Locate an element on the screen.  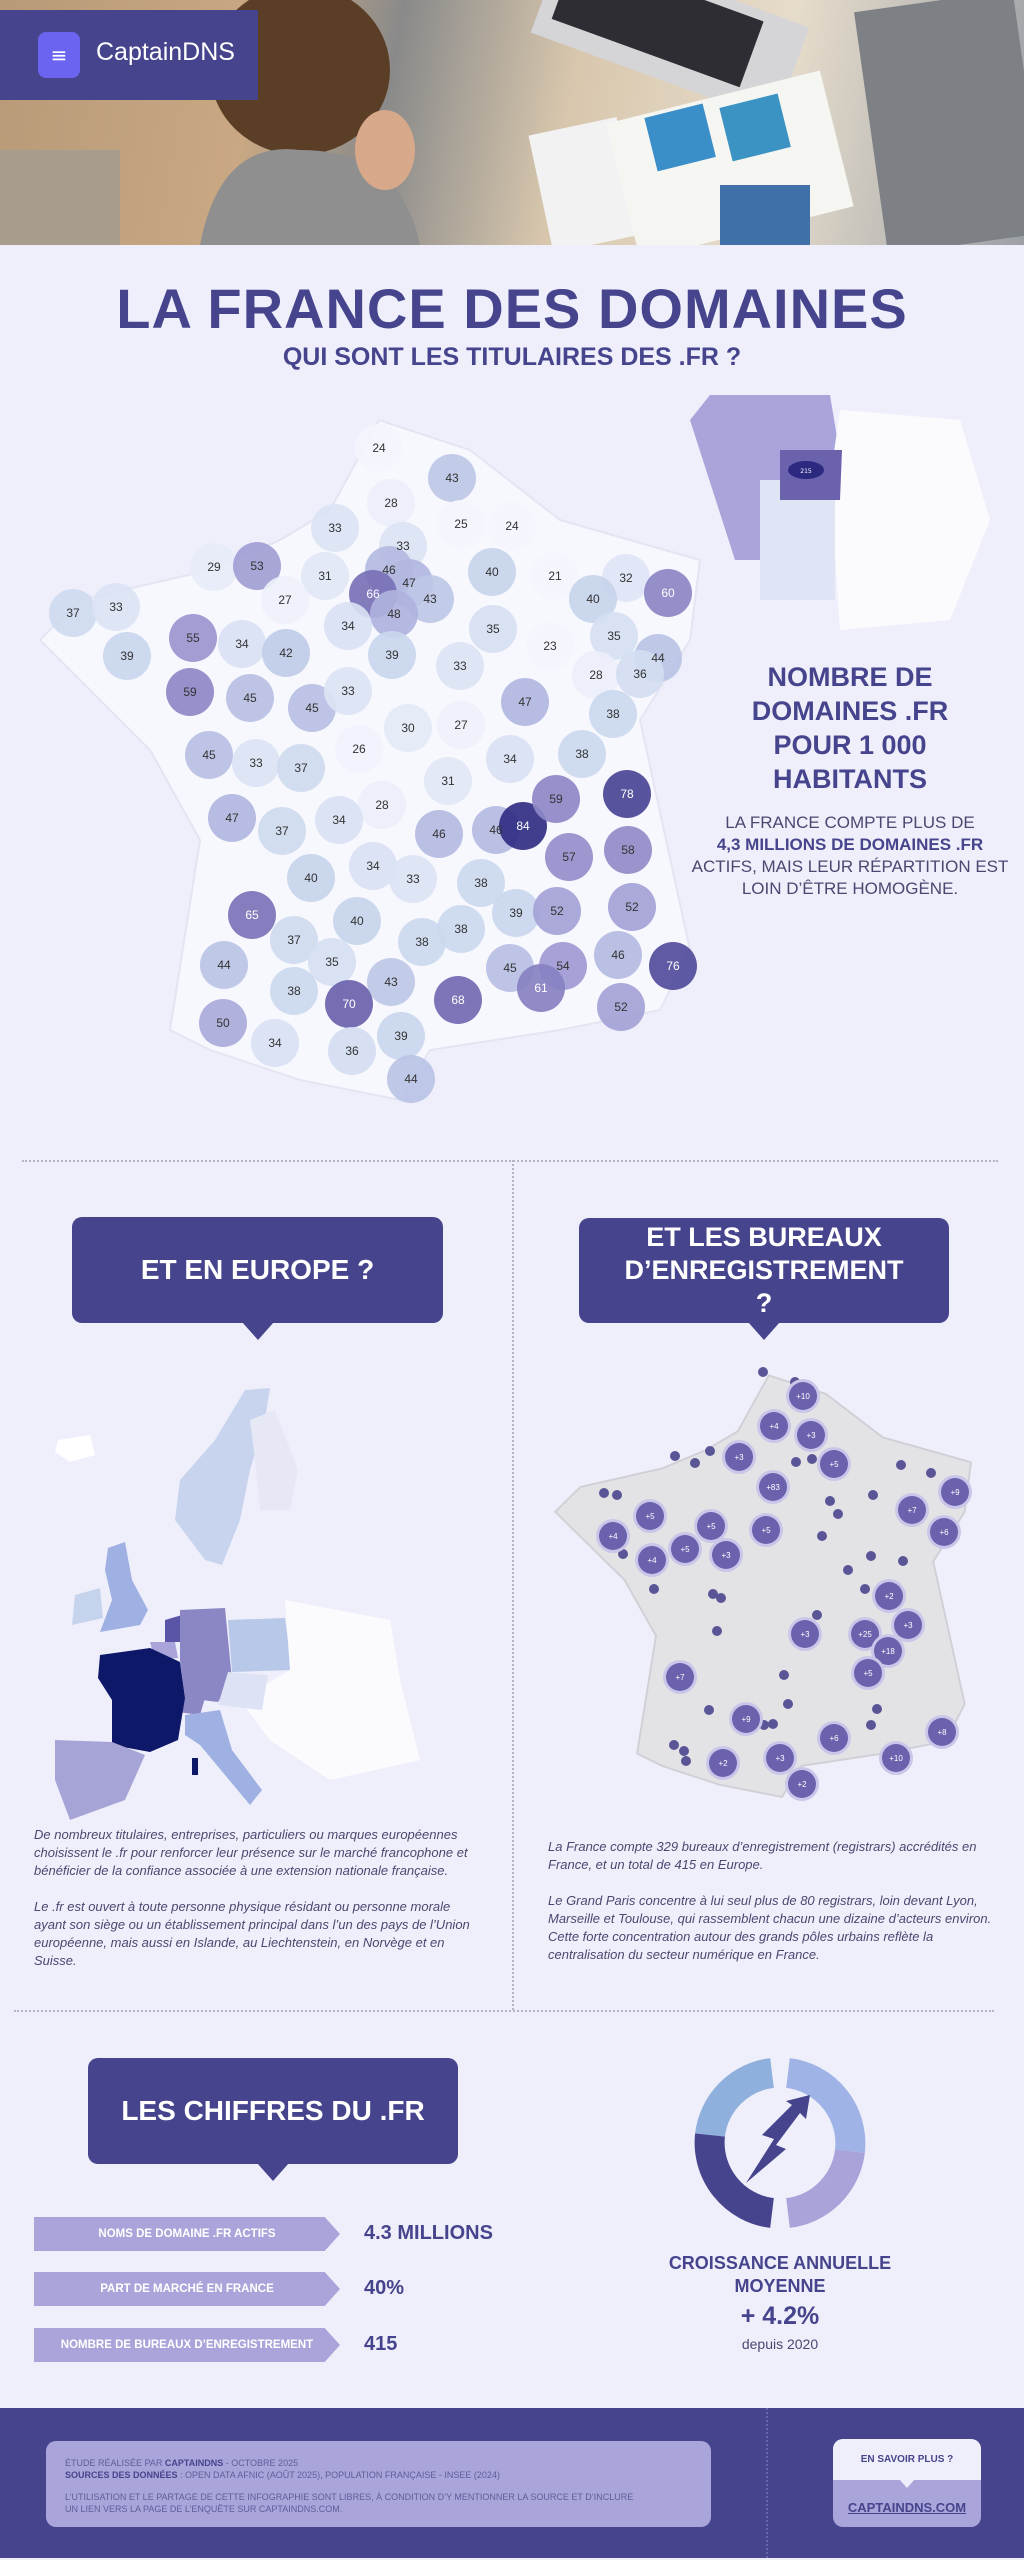
department-value: 26 is located at coordinates (359, 749).